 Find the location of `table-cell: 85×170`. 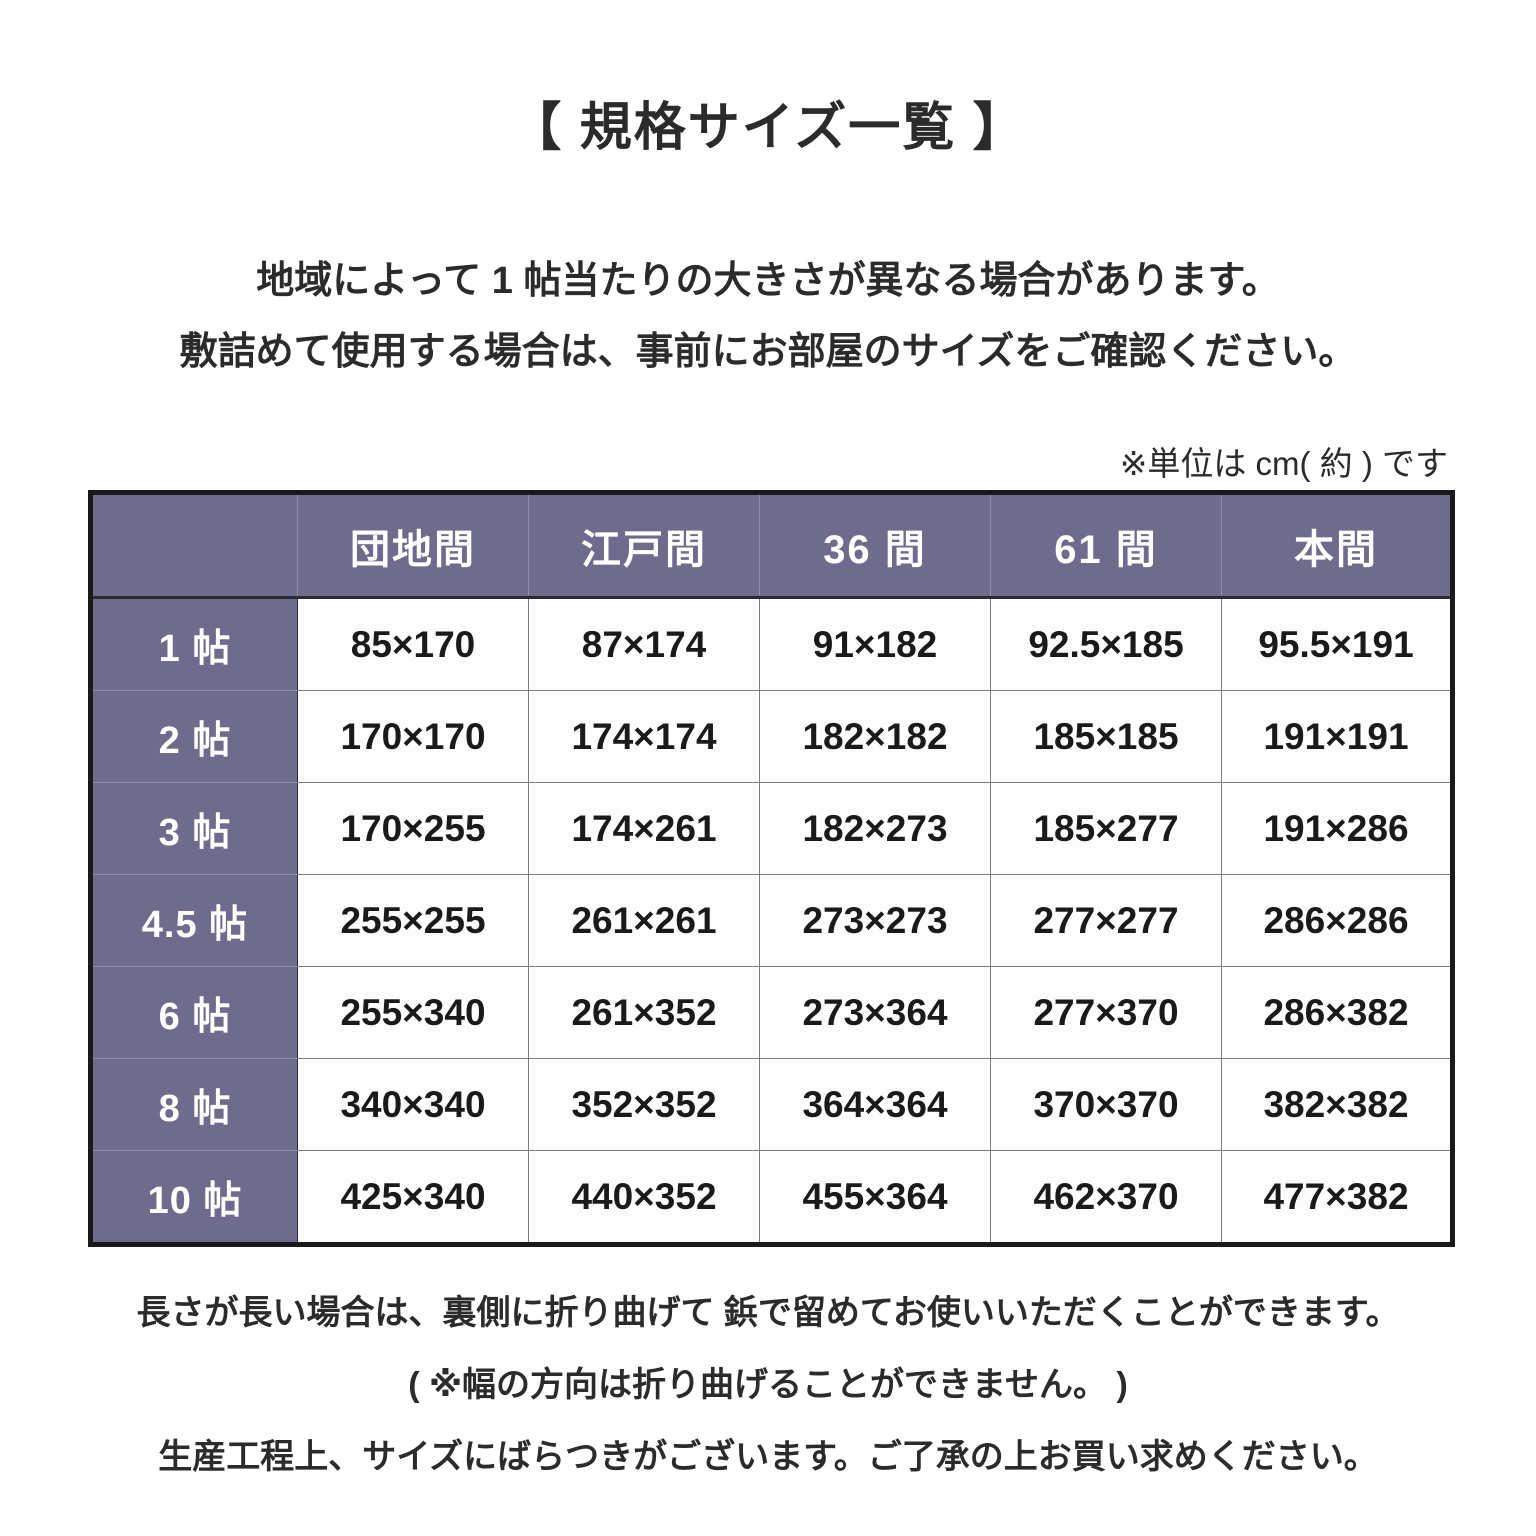

table-cell: 85×170 is located at coordinates (413, 644).